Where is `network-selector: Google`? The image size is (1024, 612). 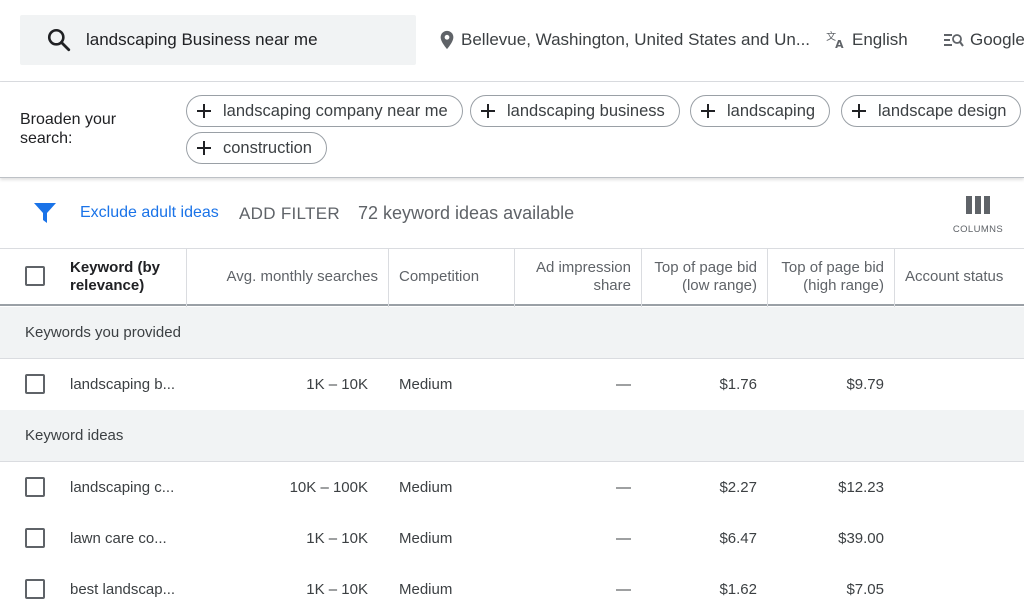
network-selector: Google is located at coordinates (984, 40).